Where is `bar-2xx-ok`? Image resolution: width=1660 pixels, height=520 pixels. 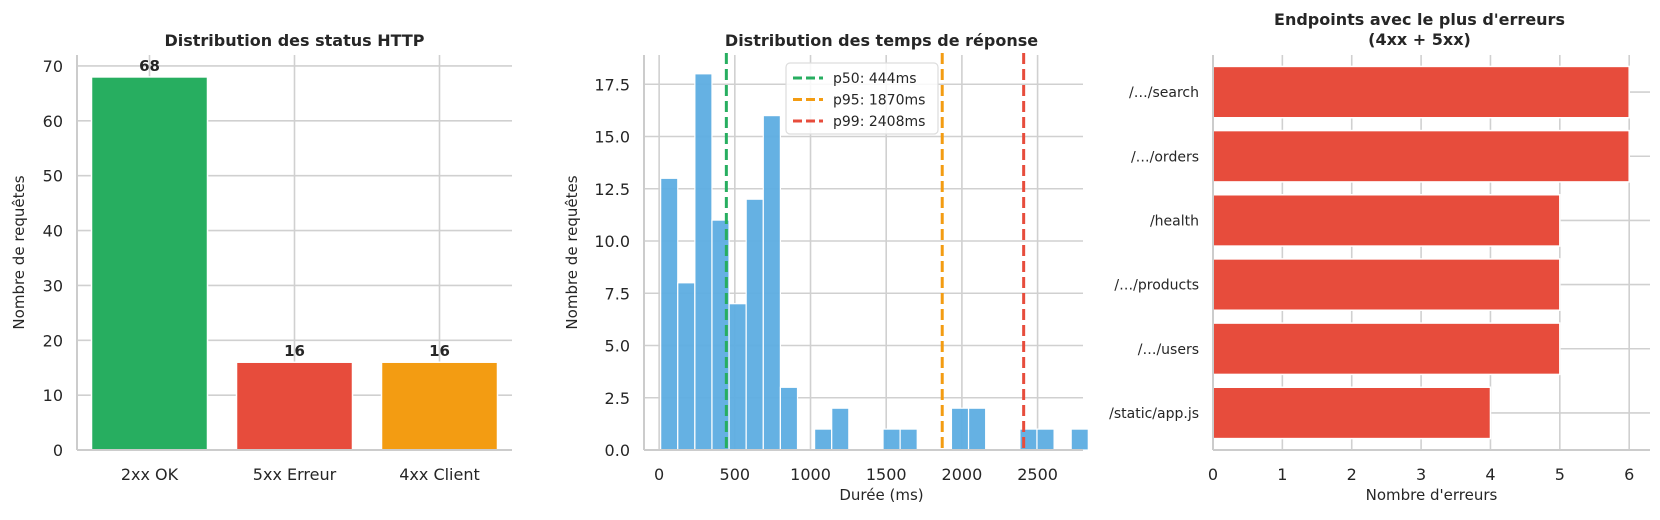
bar-2xx-ok is located at coordinates (149, 263).